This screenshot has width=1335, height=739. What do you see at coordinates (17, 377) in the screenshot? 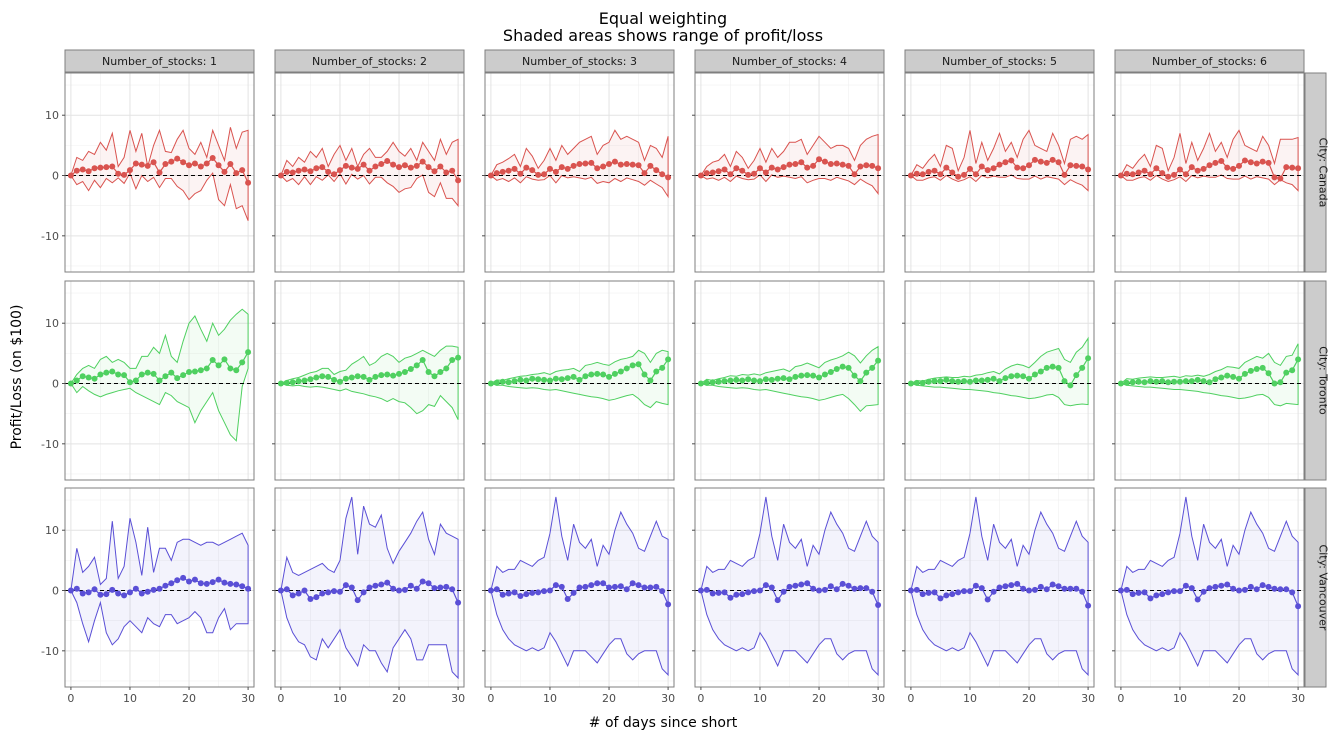
I see `y-axis-title: Profit/Loss (on $100)` at bounding box center [17, 377].